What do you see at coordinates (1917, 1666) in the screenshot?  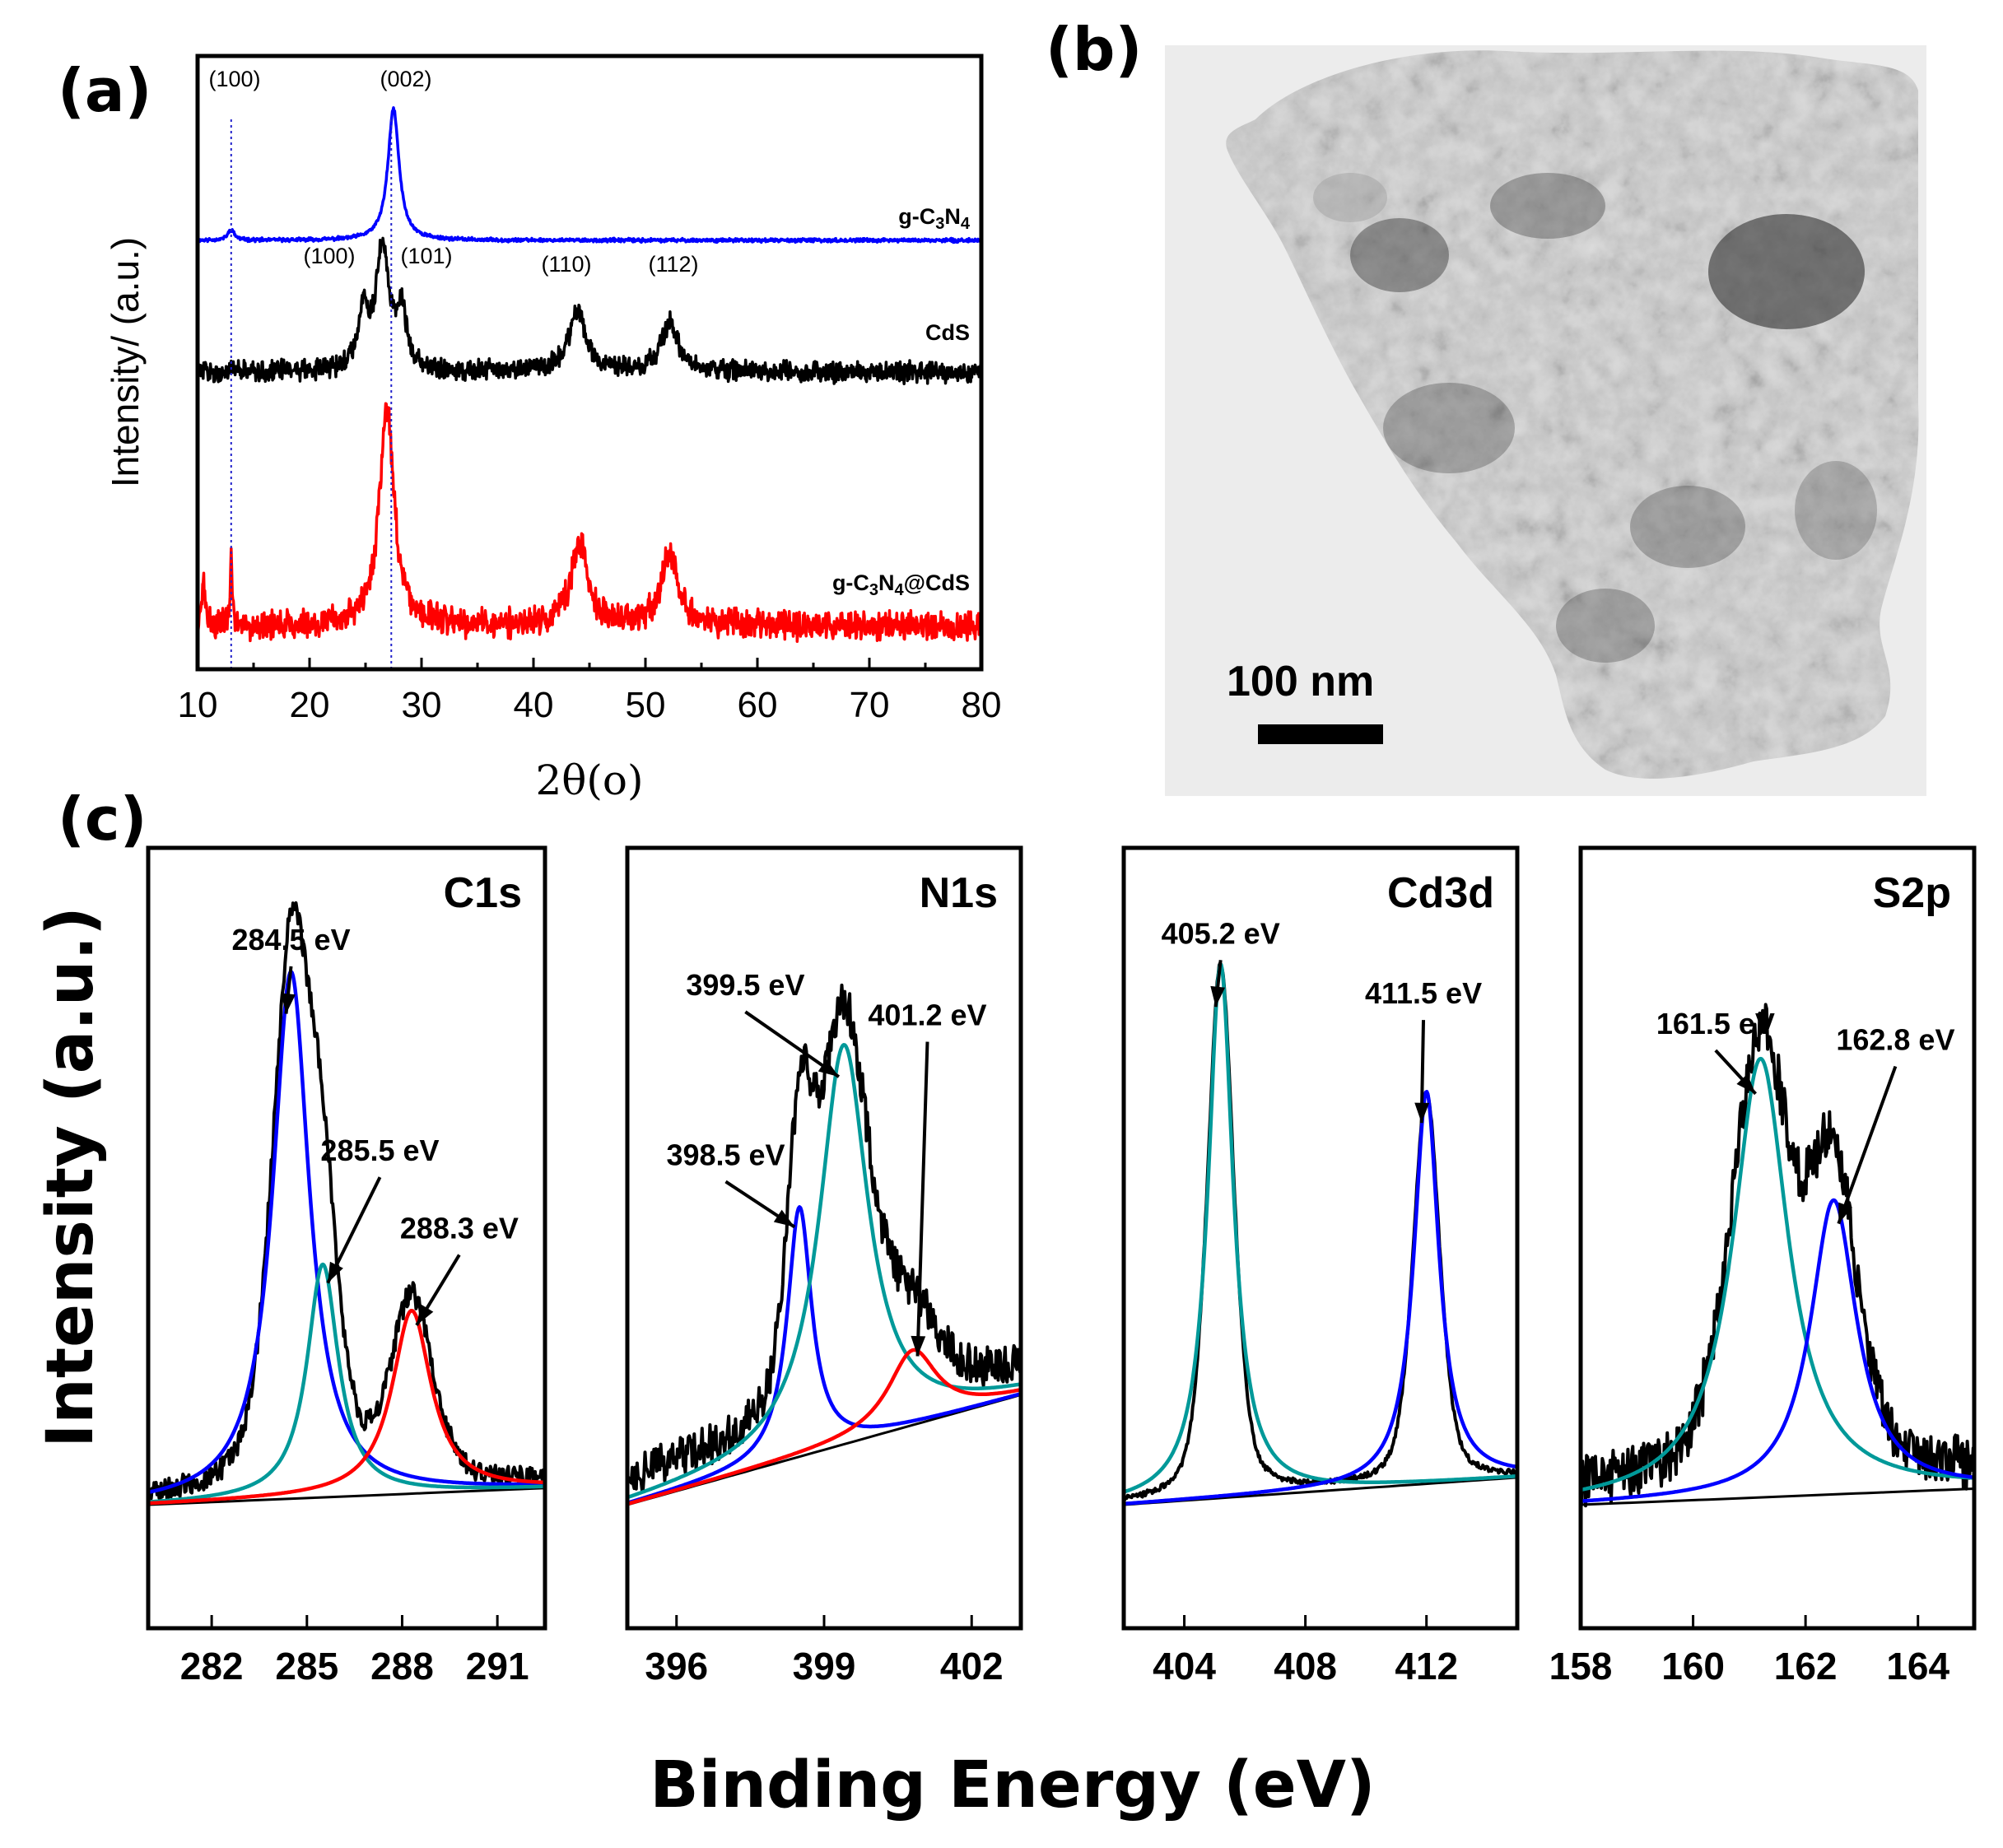 I see `xps-s2p-x-tick-label-3: 164` at bounding box center [1917, 1666].